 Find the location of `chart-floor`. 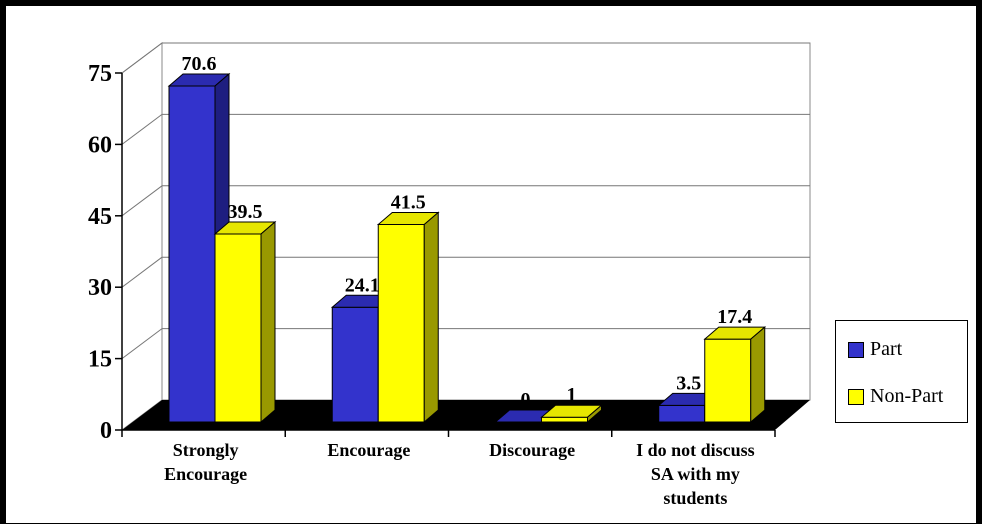

chart-floor is located at coordinates (466, 415).